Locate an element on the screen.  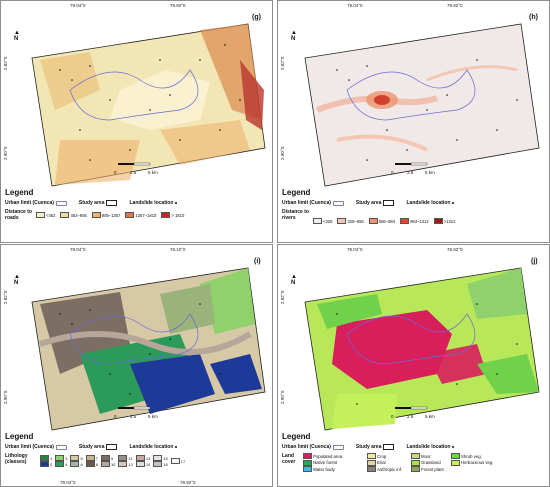
land-cover-class: Shrub veg. is located at coordinates (477, 456).